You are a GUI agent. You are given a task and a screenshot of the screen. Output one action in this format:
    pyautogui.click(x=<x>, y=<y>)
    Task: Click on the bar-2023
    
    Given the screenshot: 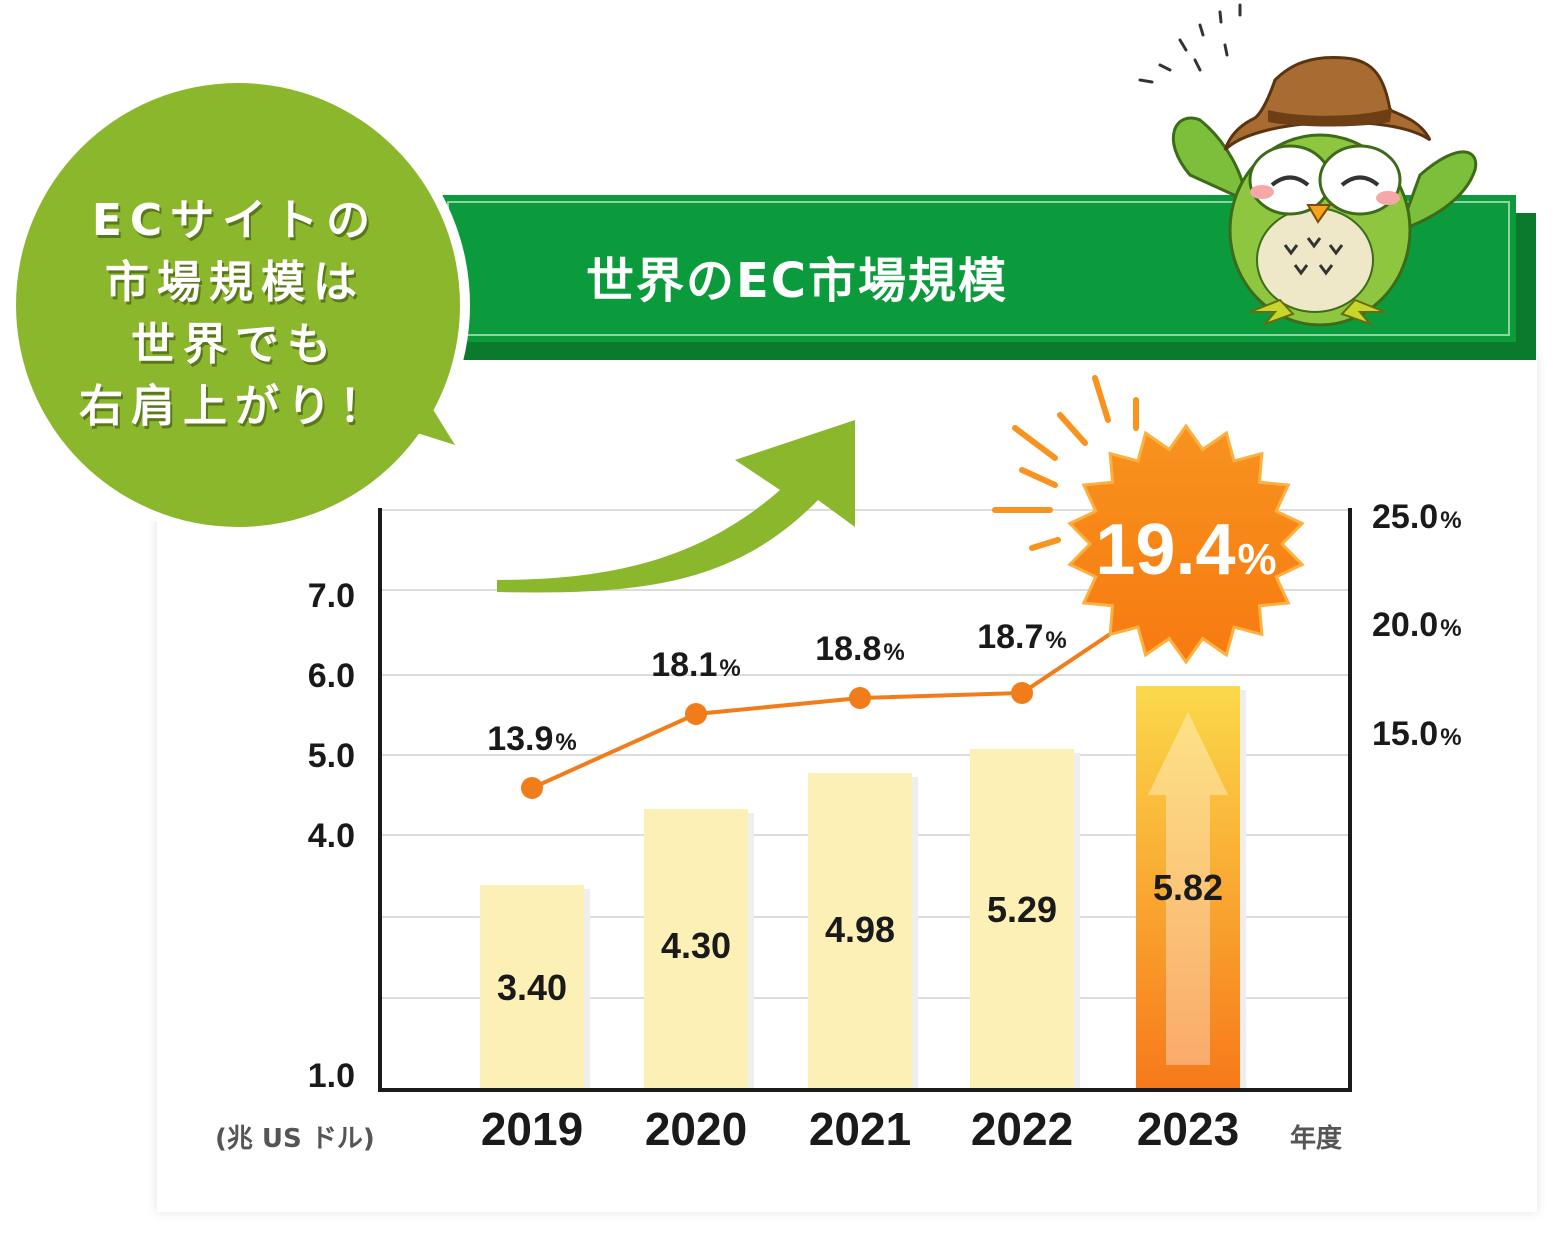 What is the action you would take?
    pyautogui.click(x=1188, y=887)
    